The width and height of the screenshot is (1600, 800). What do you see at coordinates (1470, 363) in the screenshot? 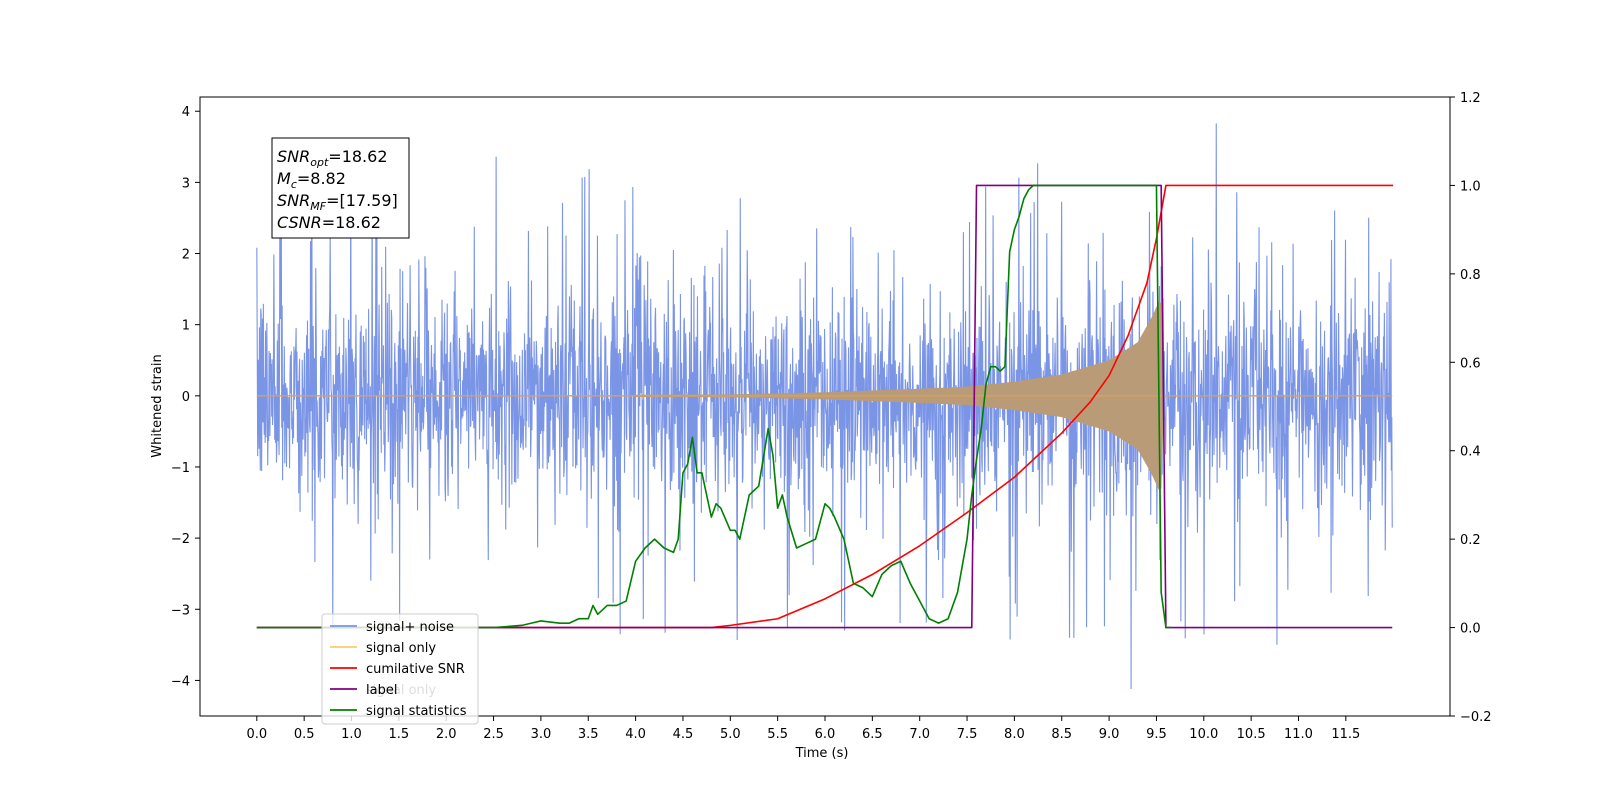
I see `y2-tick-label: 0.6` at bounding box center [1470, 363].